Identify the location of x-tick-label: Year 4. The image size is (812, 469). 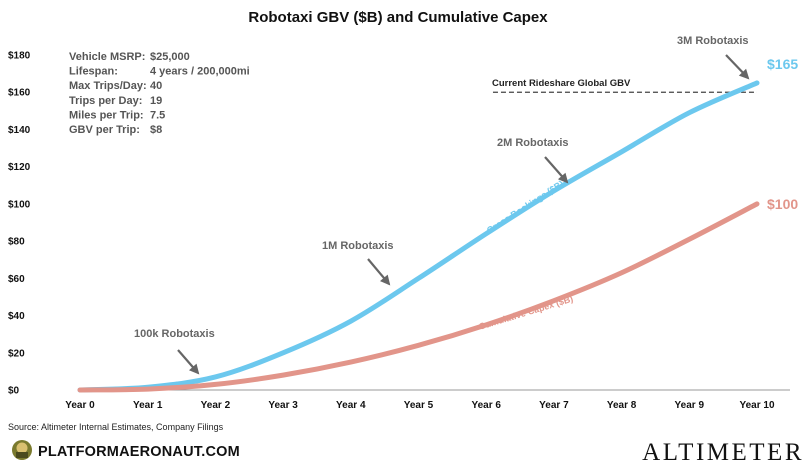
(351, 405).